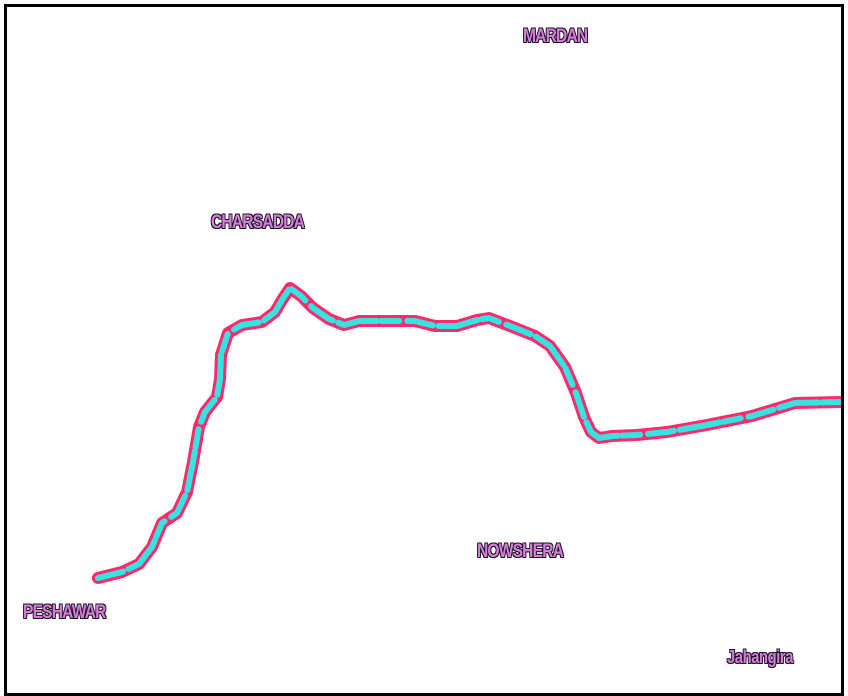 This screenshot has width=848, height=696. I want to click on city-label-nowshera: NOWSHERA, so click(521, 551).